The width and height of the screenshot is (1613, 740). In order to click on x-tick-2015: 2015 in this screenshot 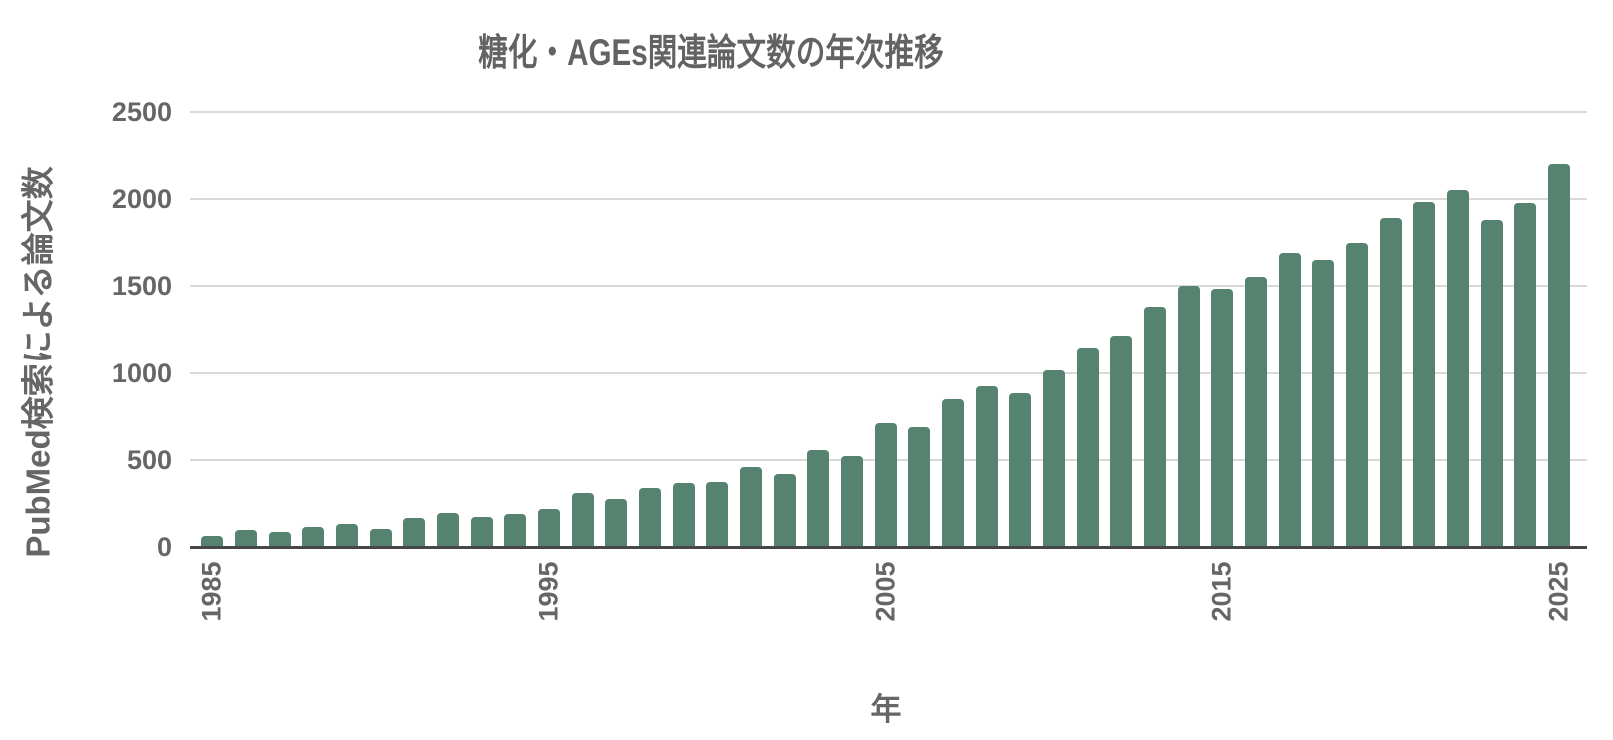, I will do `click(1222, 591)`.